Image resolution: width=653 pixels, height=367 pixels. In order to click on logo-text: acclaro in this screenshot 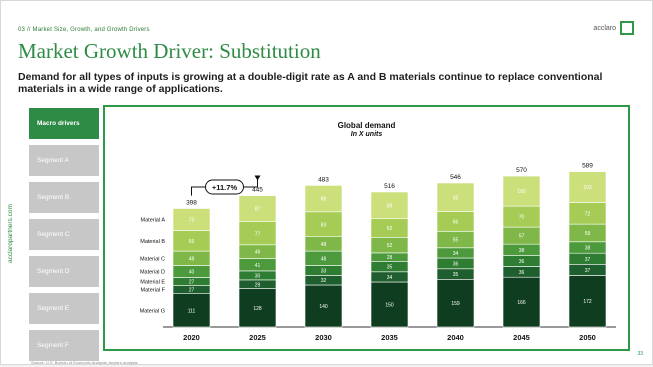, I will do `click(604, 28)`.